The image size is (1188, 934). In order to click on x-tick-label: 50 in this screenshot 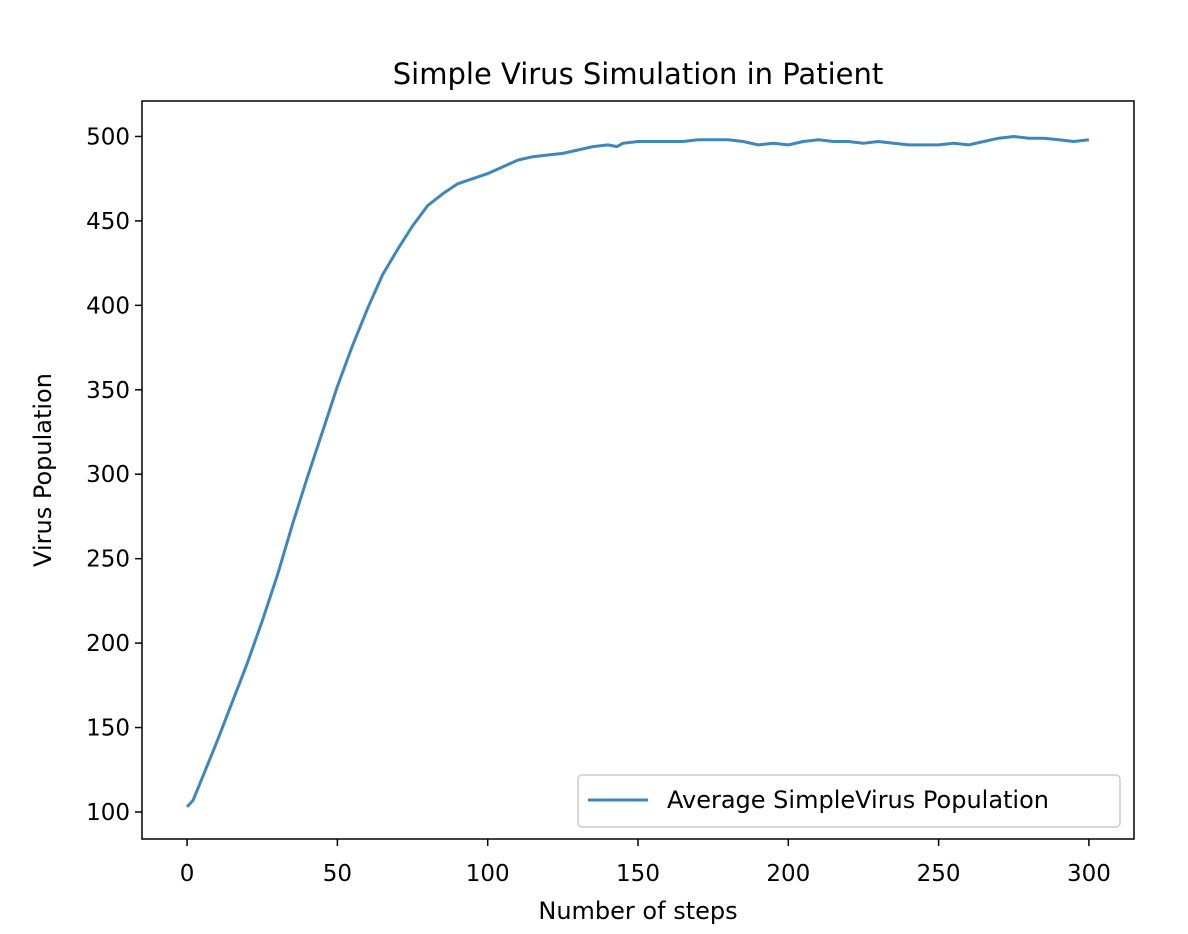, I will do `click(337, 874)`.